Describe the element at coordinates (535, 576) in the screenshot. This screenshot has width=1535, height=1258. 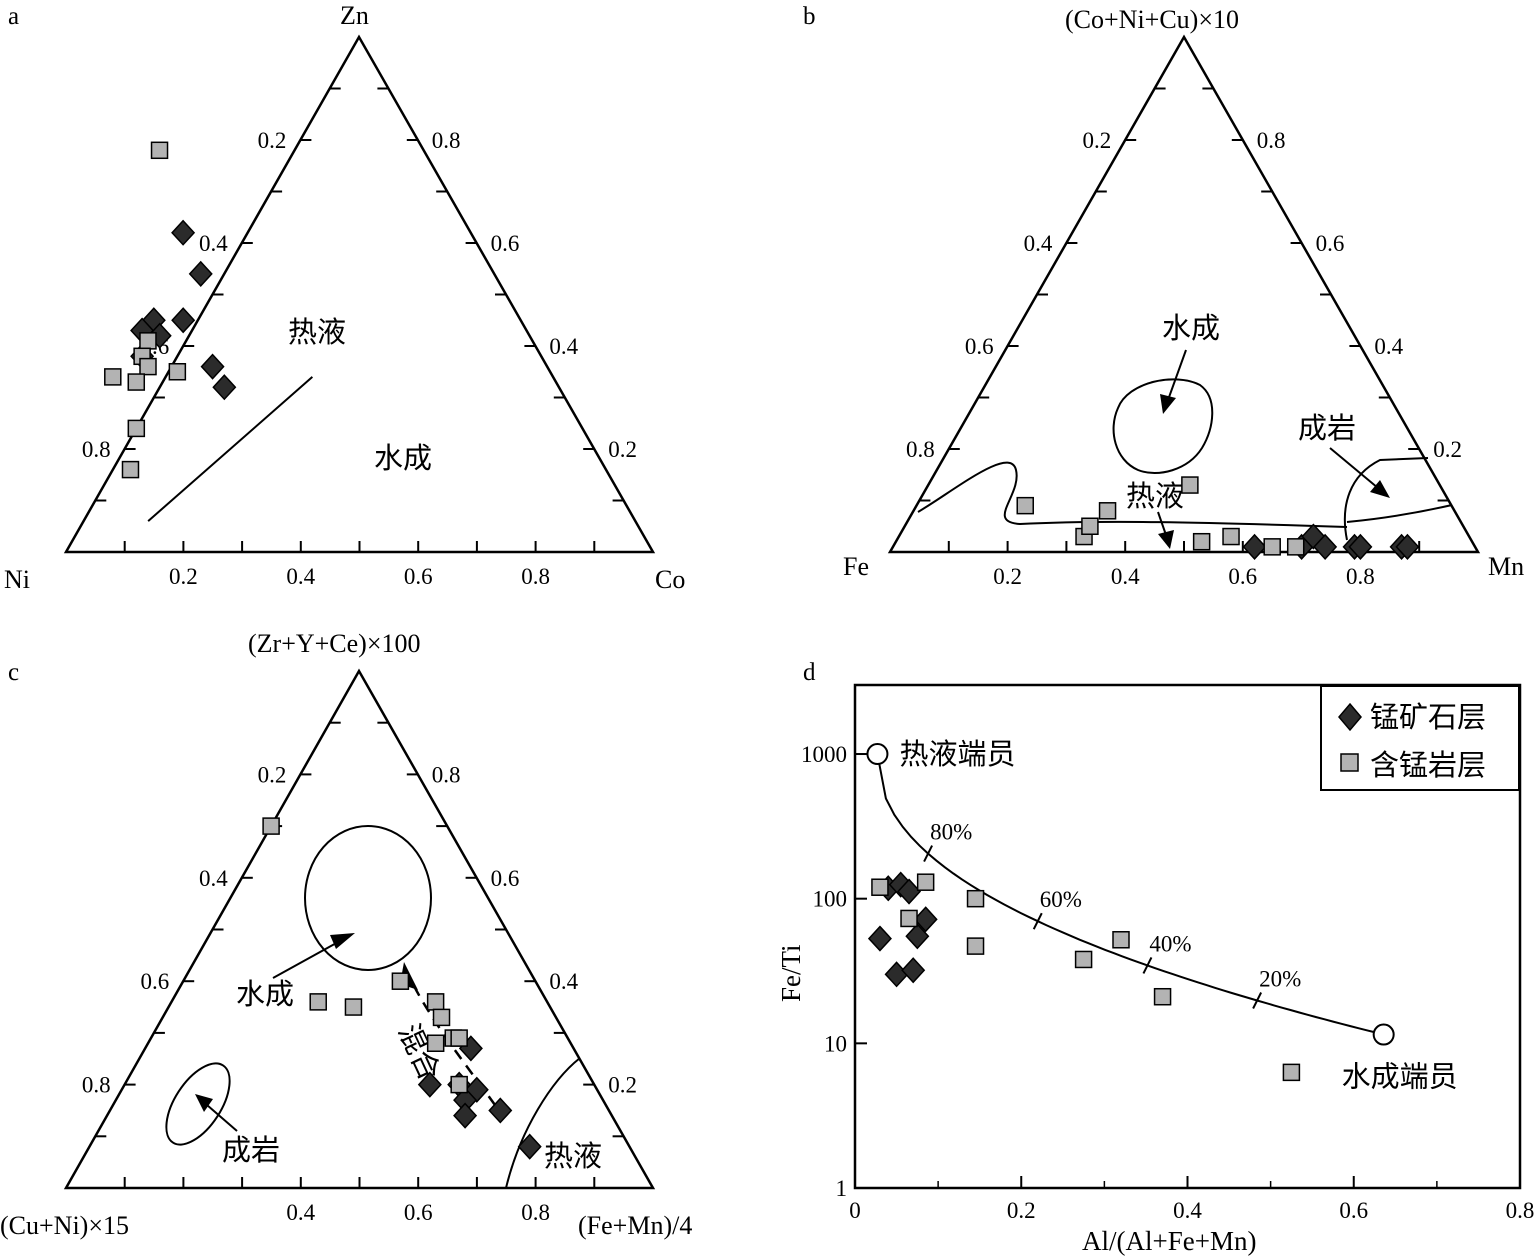
I see `bottom-edge-tick-label: 0.8` at that location.